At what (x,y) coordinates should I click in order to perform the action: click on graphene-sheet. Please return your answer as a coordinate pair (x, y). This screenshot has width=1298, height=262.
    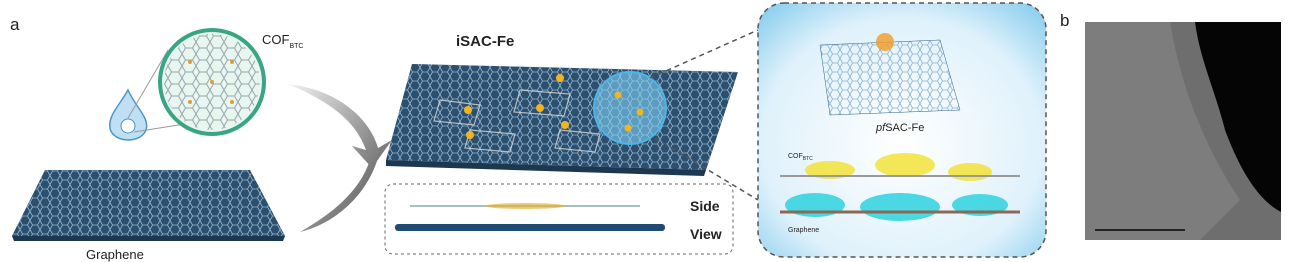
    Looking at the image, I should click on (148, 205).